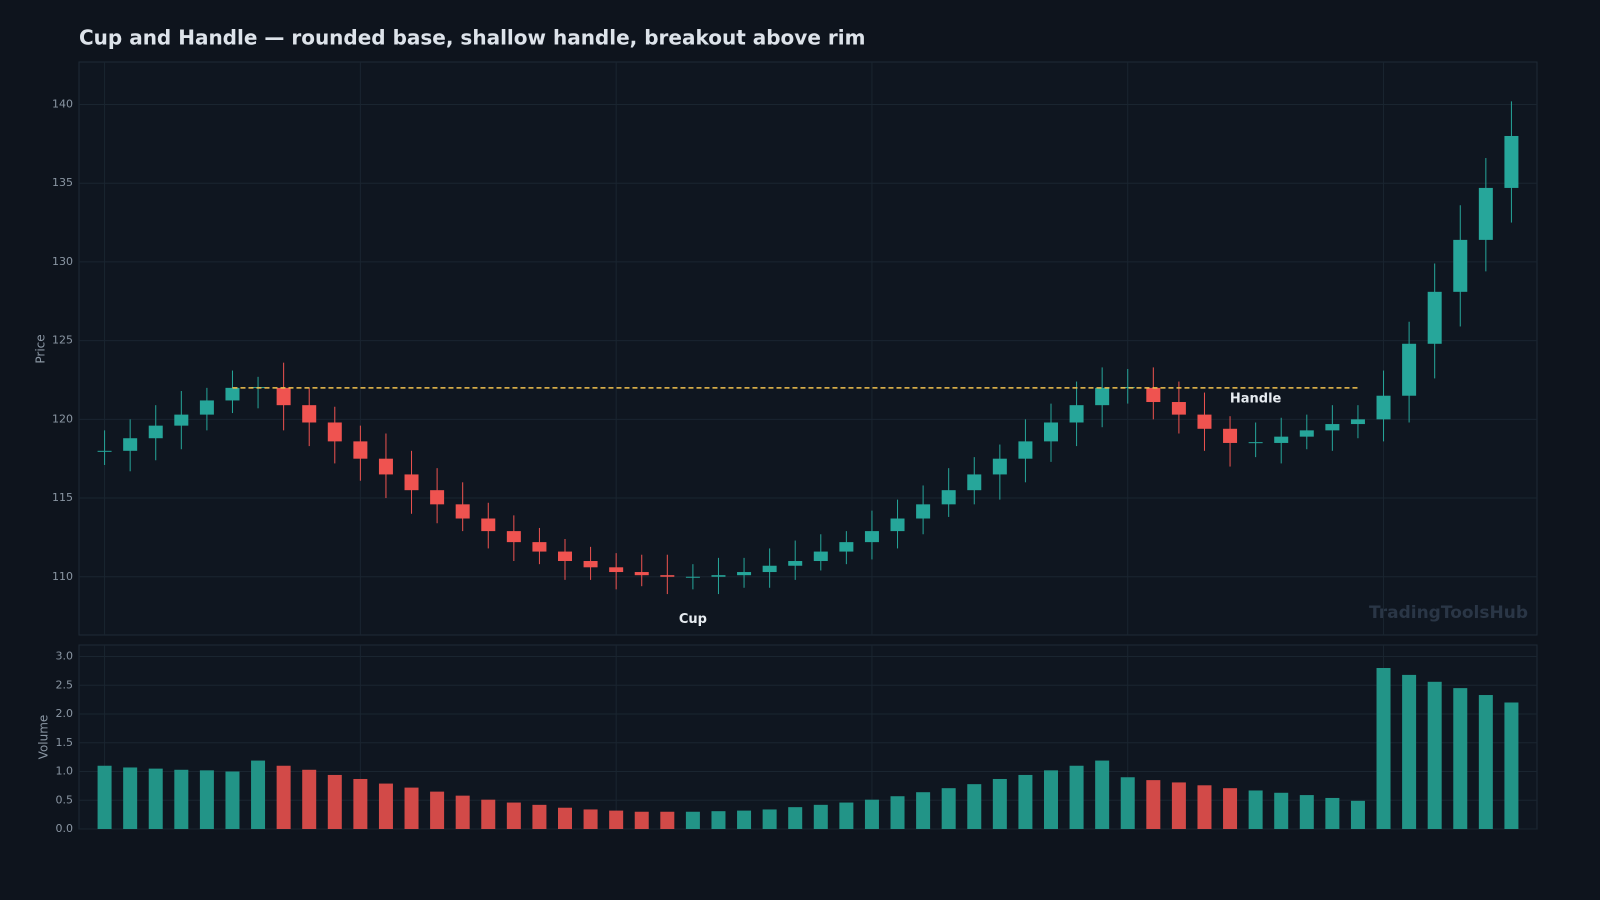 This screenshot has width=1600, height=900. I want to click on y-tick-label: 0.5, so click(65, 799).